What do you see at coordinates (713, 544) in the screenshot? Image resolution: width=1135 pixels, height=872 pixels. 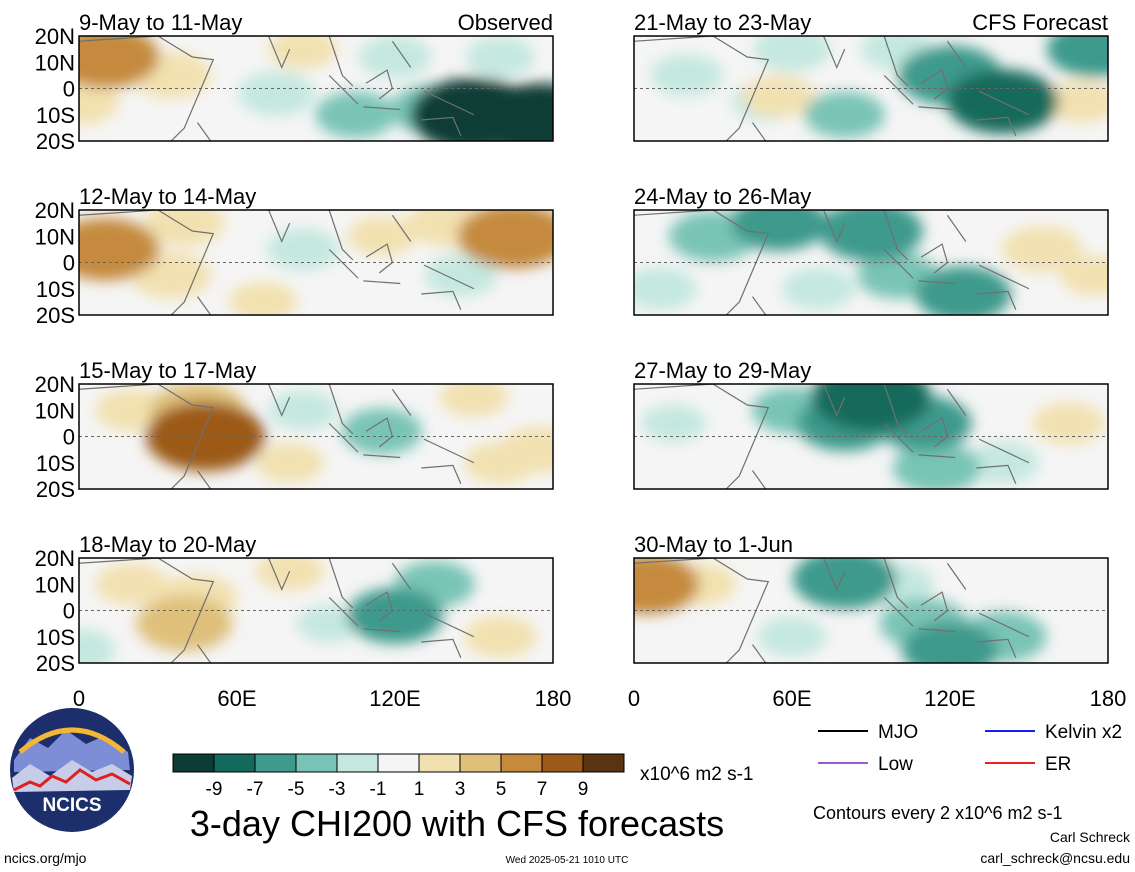 I see `panel-period-label: 30-May to 1-Jun` at bounding box center [713, 544].